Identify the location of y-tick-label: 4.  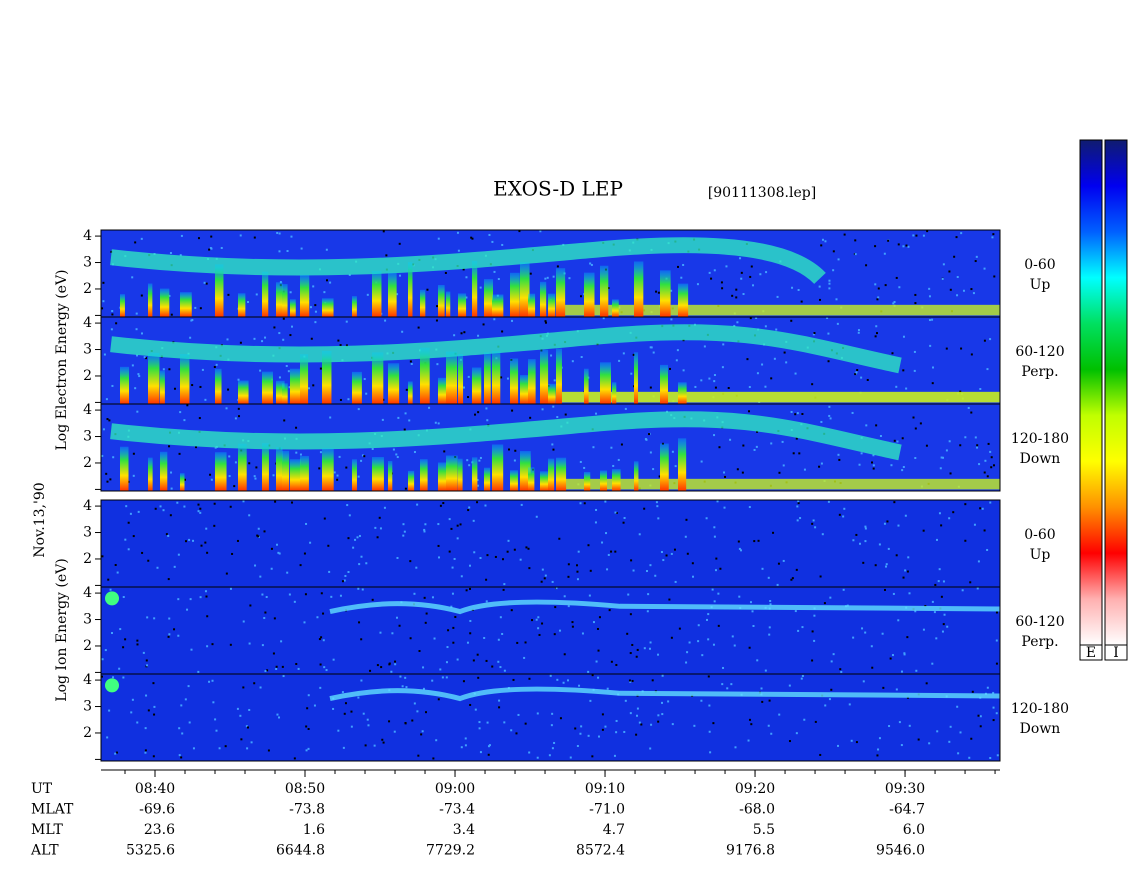
(87, 680).